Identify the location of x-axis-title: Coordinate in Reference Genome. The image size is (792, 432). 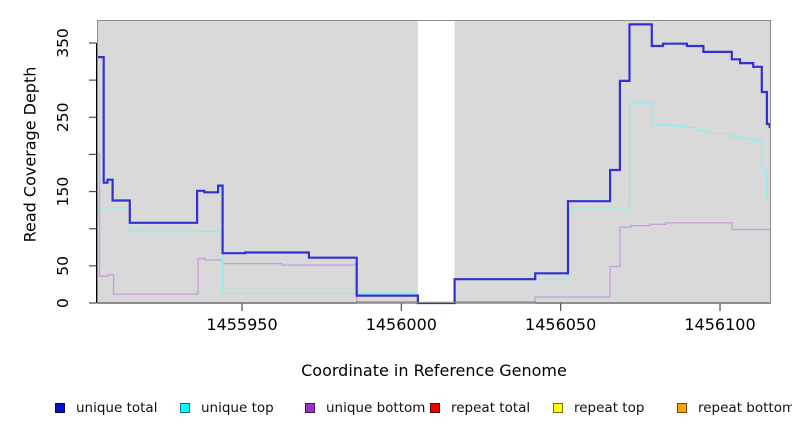
(434, 370).